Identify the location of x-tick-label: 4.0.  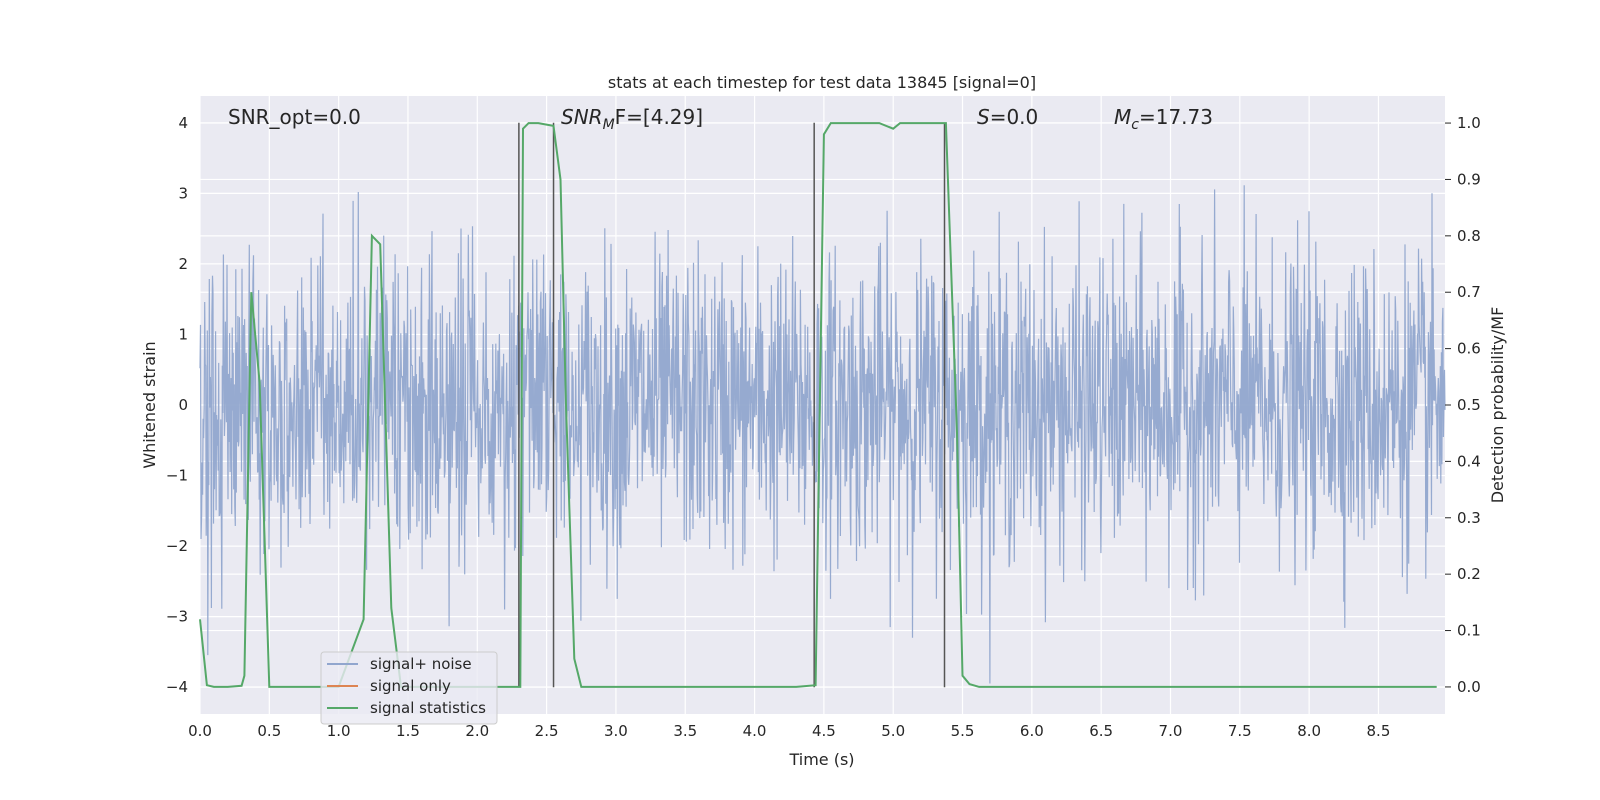
(755, 731).